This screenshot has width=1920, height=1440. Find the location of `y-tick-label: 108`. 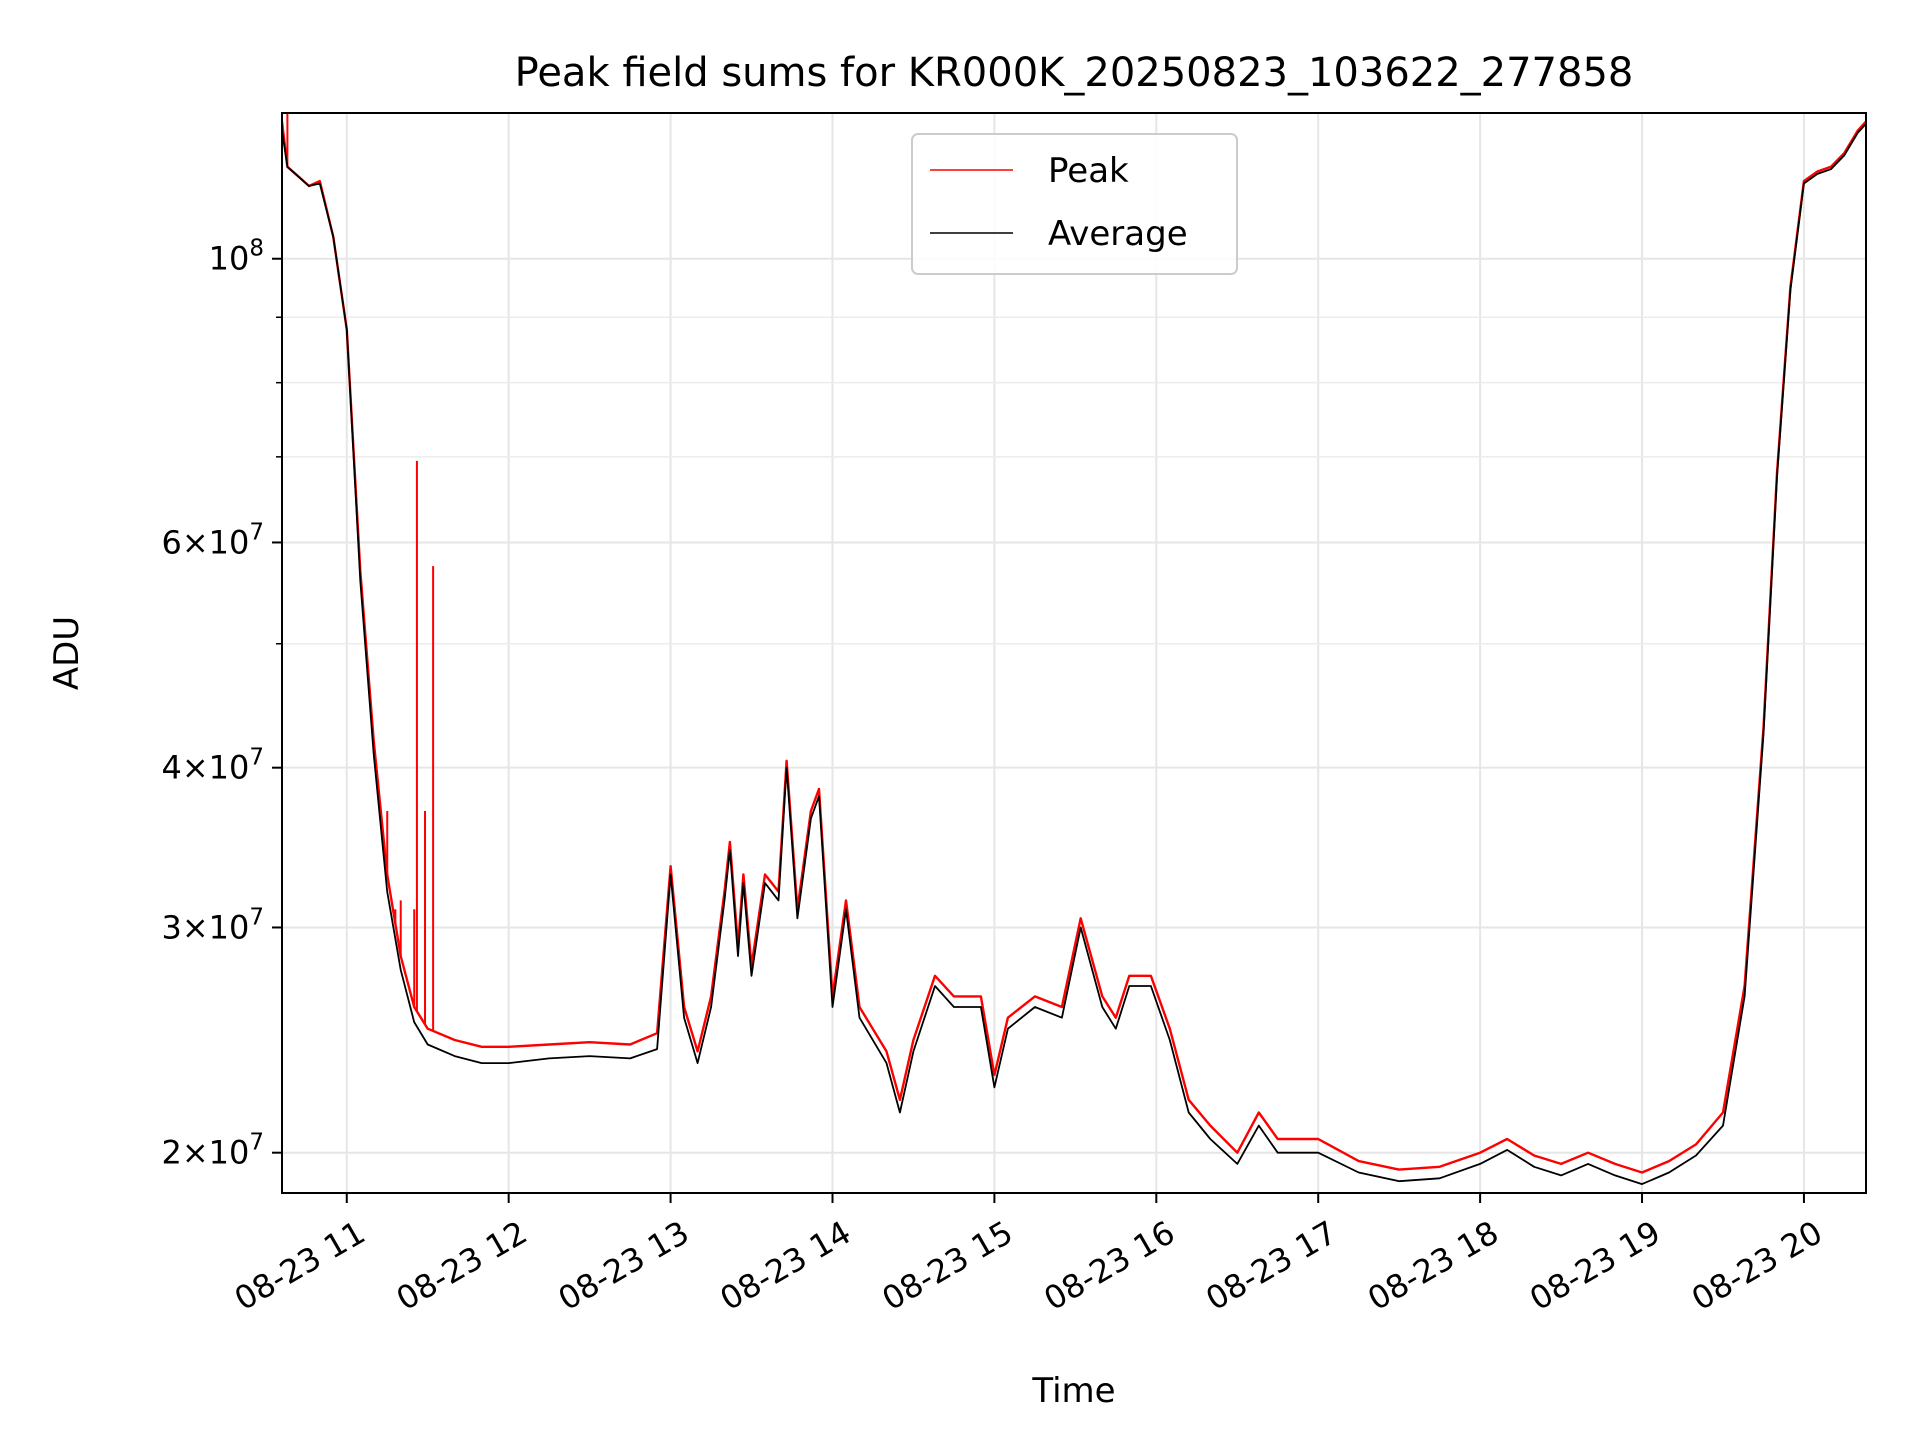

y-tick-label: 108 is located at coordinates (236, 257).